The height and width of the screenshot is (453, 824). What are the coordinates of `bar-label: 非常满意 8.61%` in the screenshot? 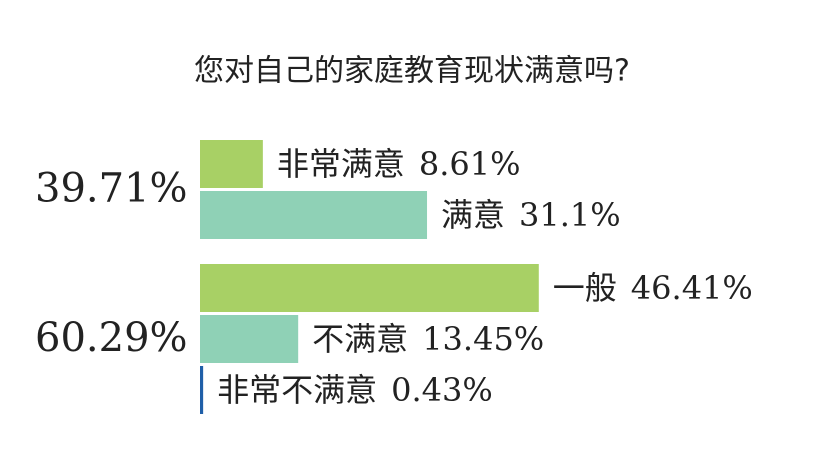 It's located at (399, 164).